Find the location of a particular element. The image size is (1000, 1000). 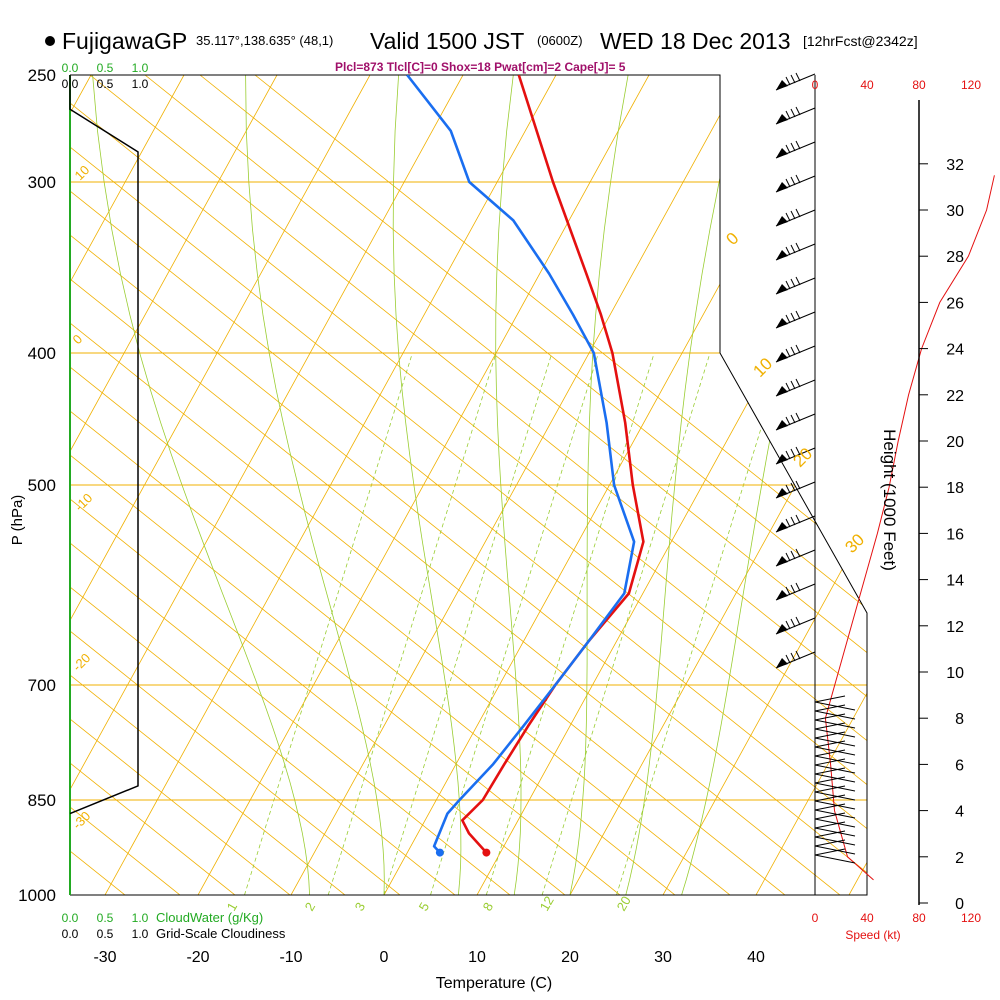

height-tick-label: 20 is located at coordinates (955, 442).